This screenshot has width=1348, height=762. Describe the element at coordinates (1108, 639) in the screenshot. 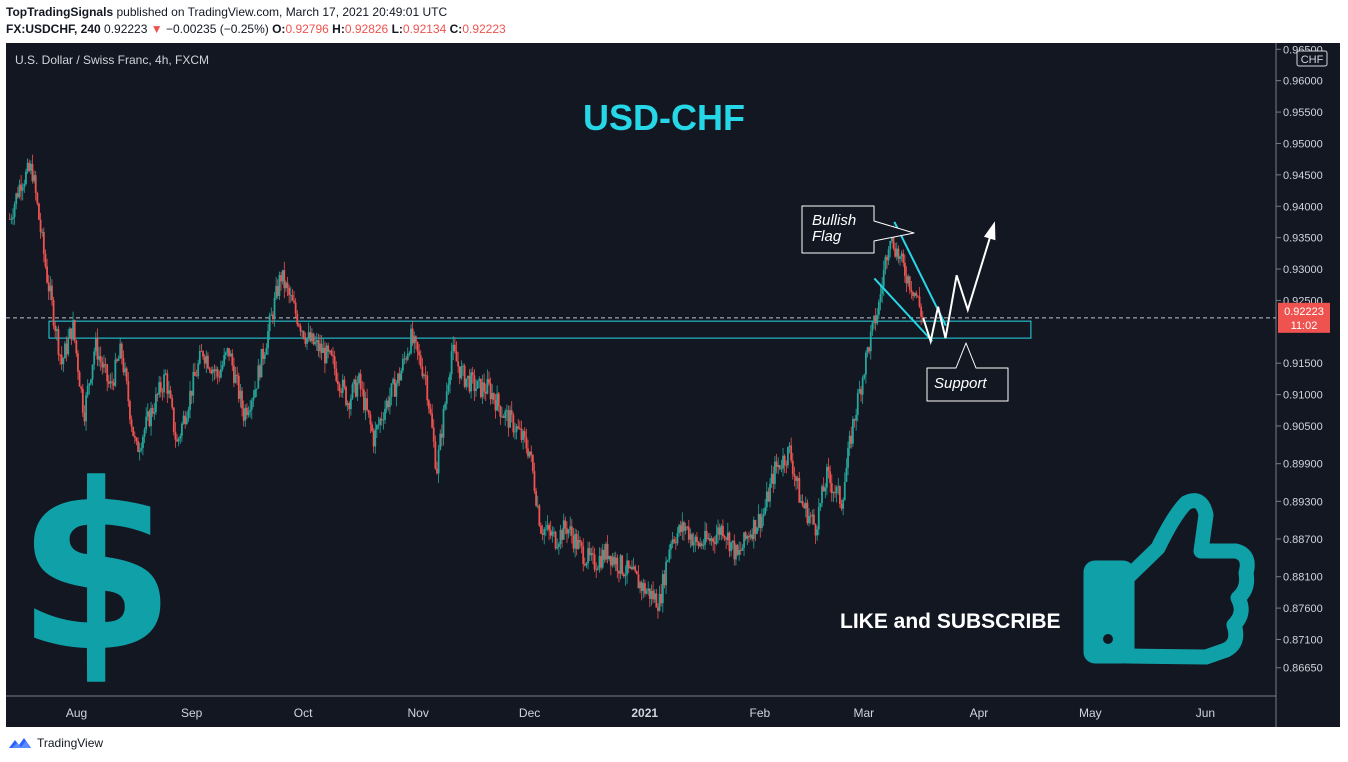

I see `thumb-cuff-dot` at that location.